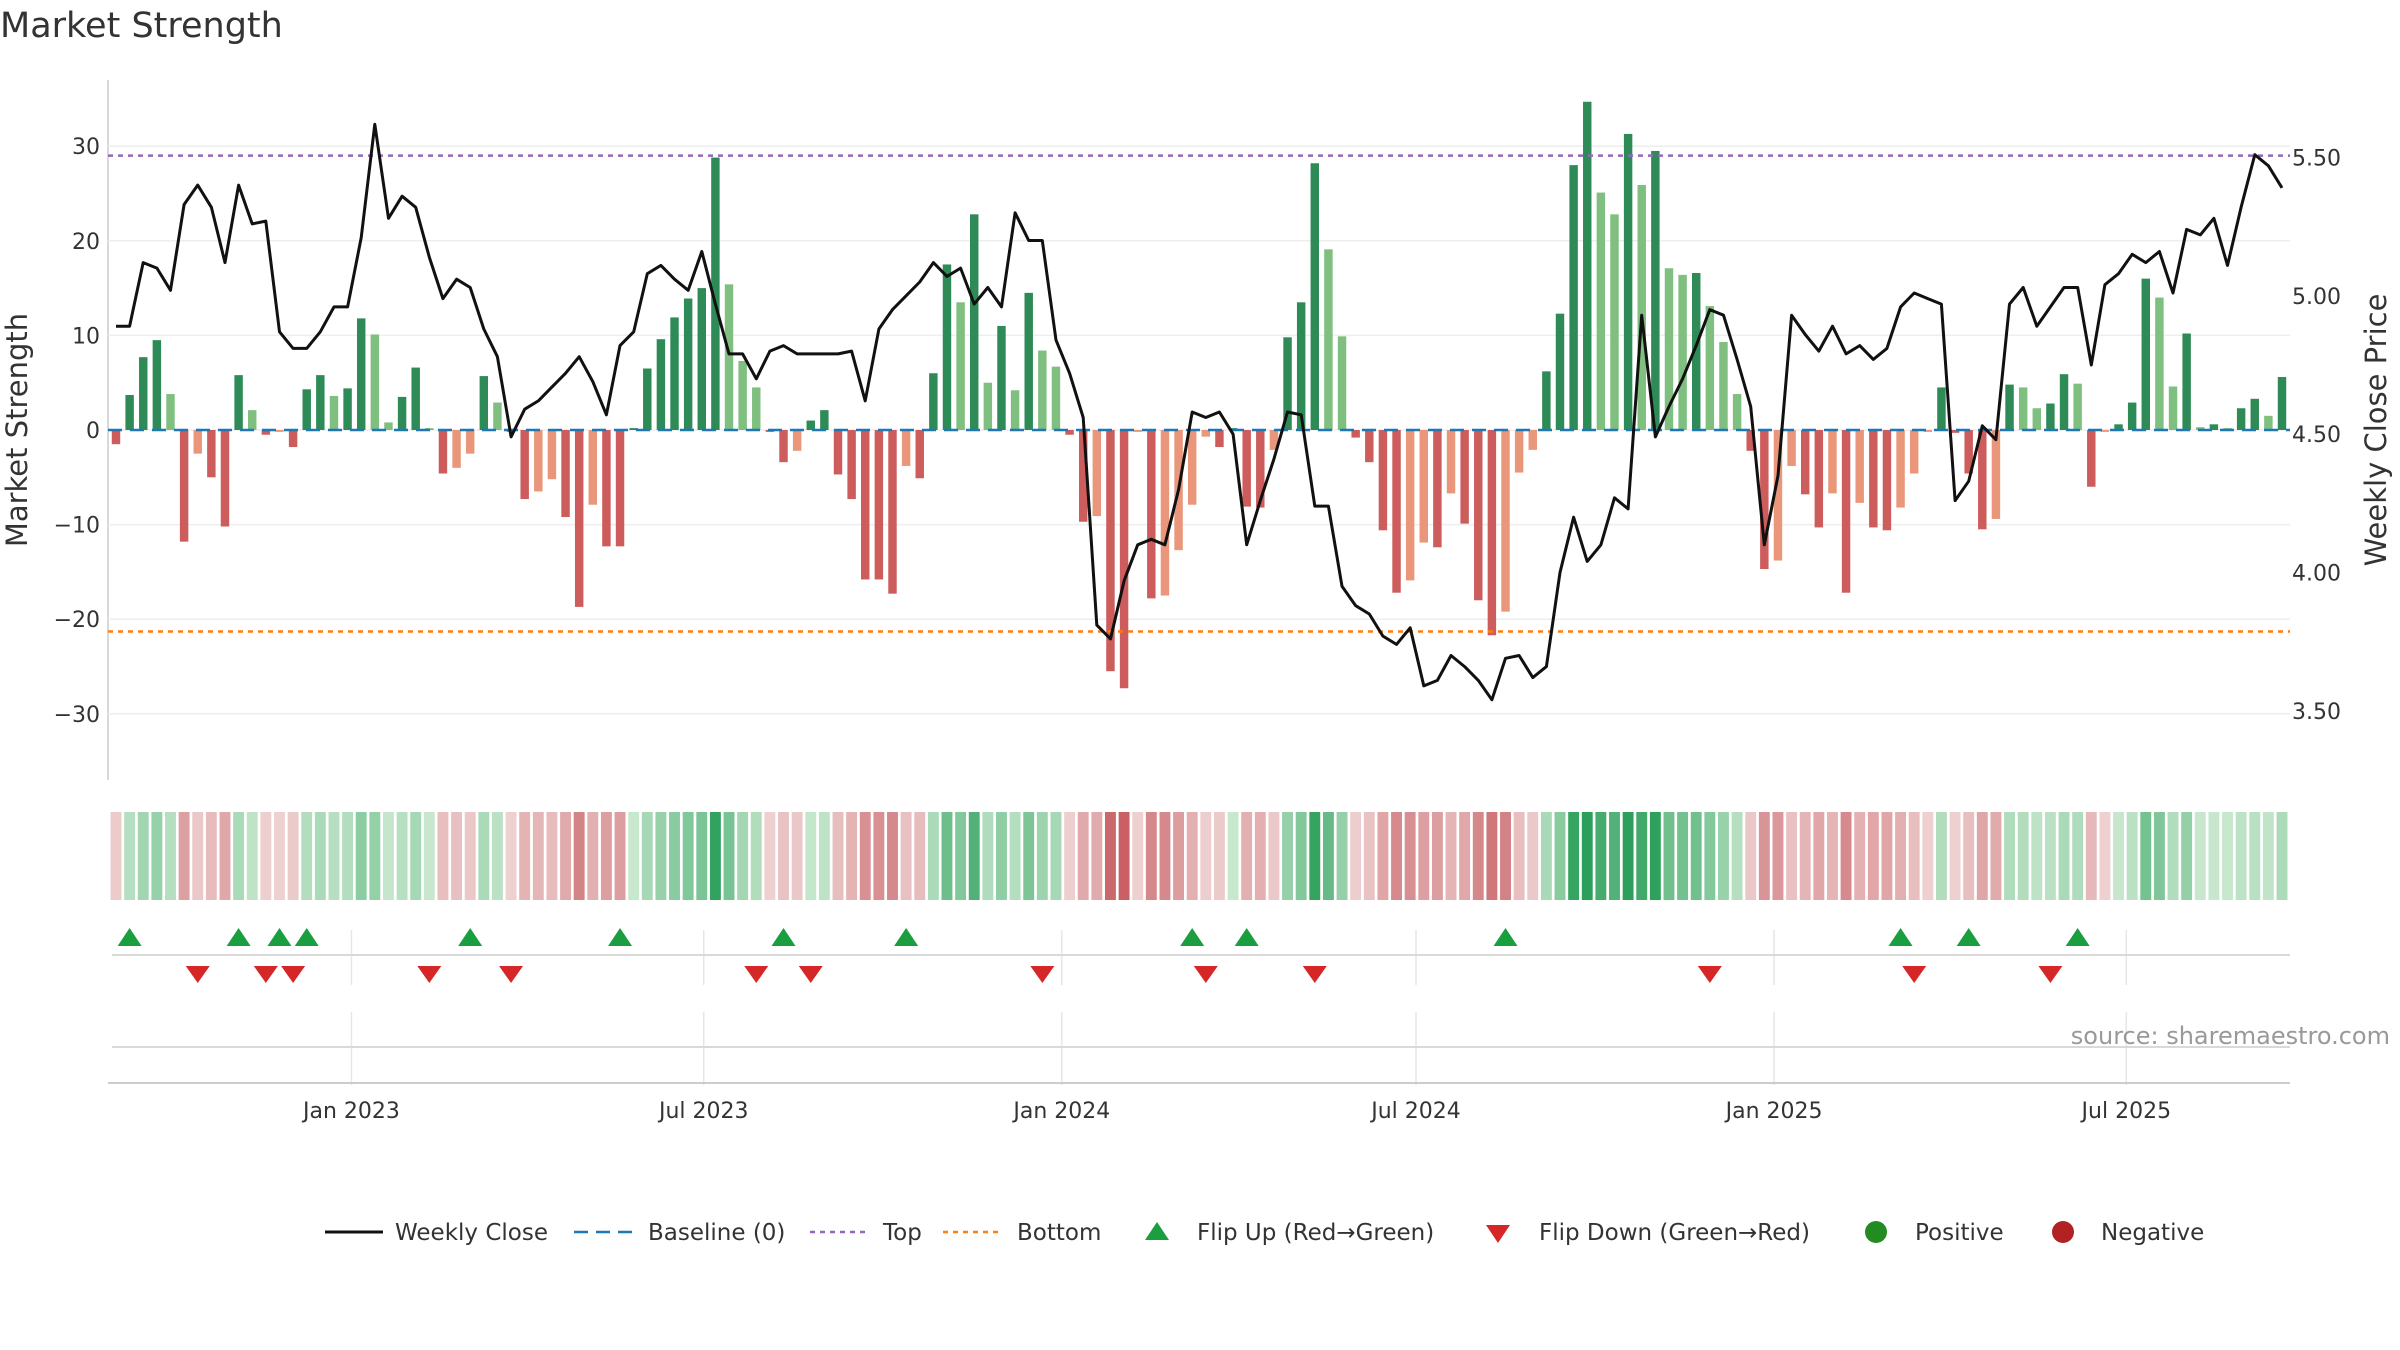 Image resolution: width=2400 pixels, height=1350 pixels. I want to click on x-tick-label: Jan 2024, so click(1060, 1111).